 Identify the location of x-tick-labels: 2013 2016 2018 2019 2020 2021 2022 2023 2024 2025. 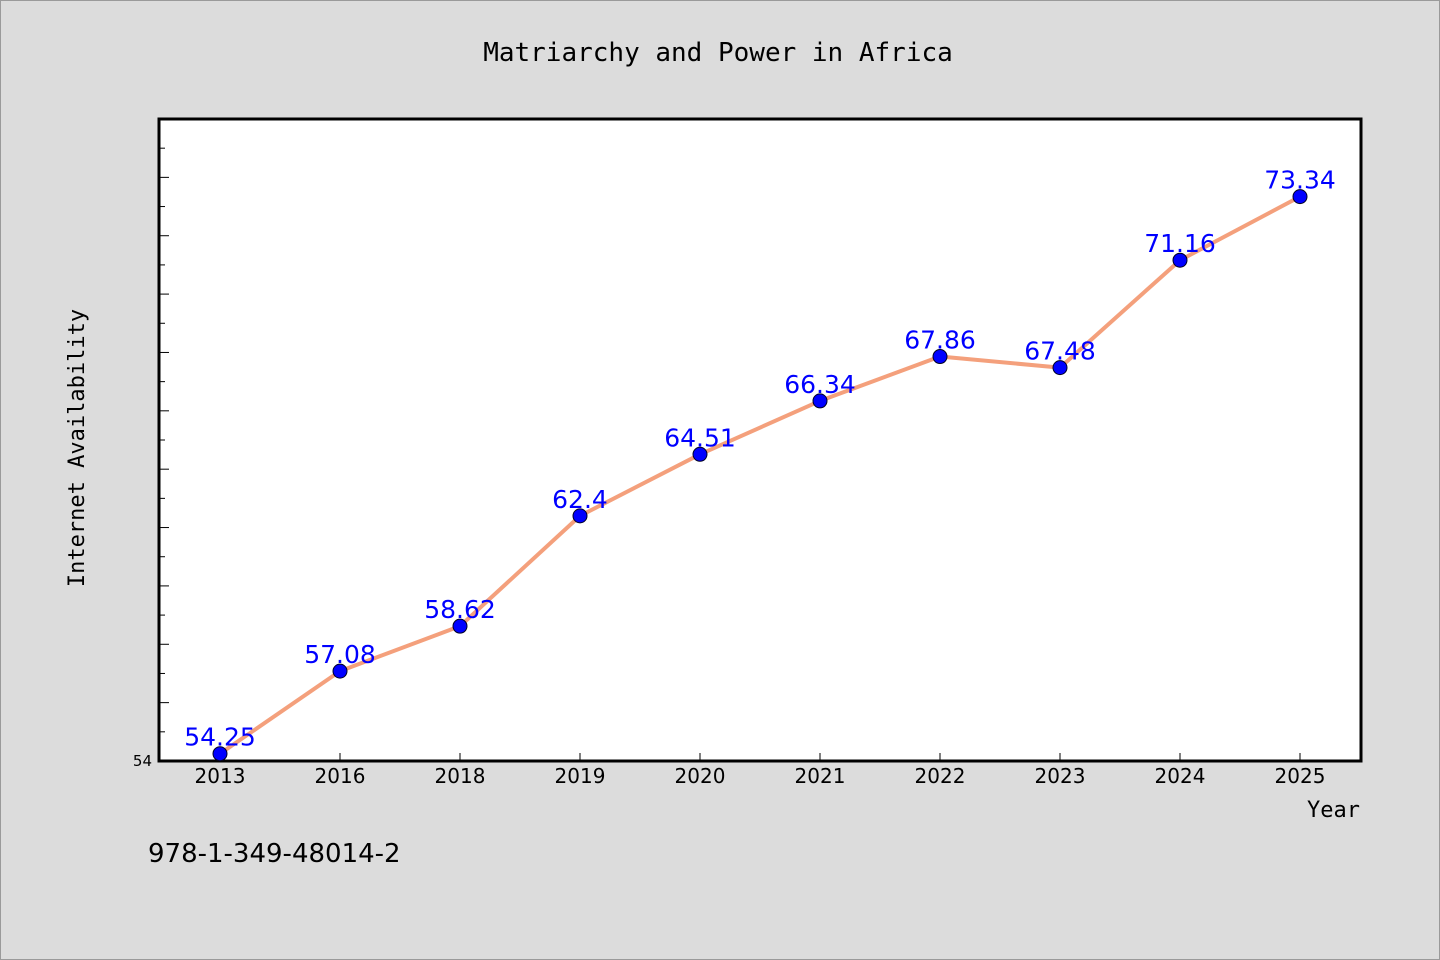
(760, 776).